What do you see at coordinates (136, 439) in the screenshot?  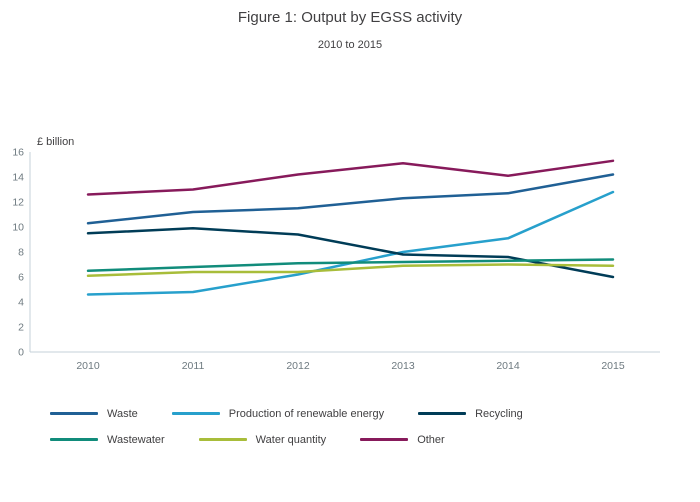 I see `legend-label-wastewater: Wastewater` at bounding box center [136, 439].